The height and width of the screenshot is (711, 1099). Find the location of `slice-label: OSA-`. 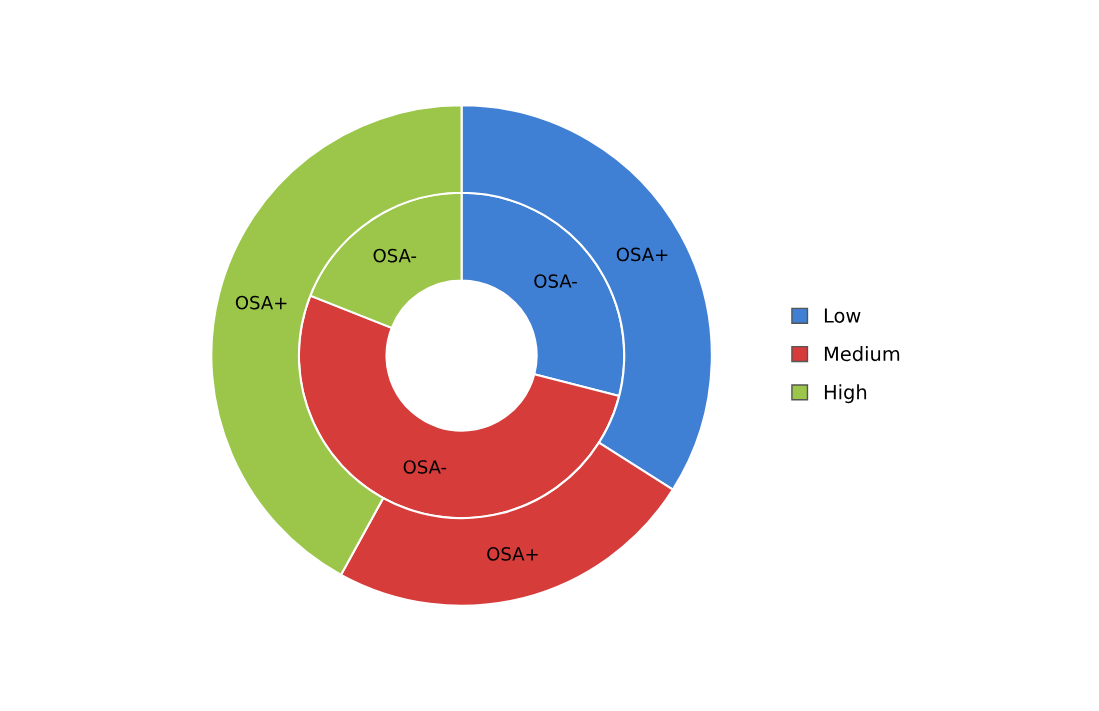

slice-label: OSA- is located at coordinates (555, 281).